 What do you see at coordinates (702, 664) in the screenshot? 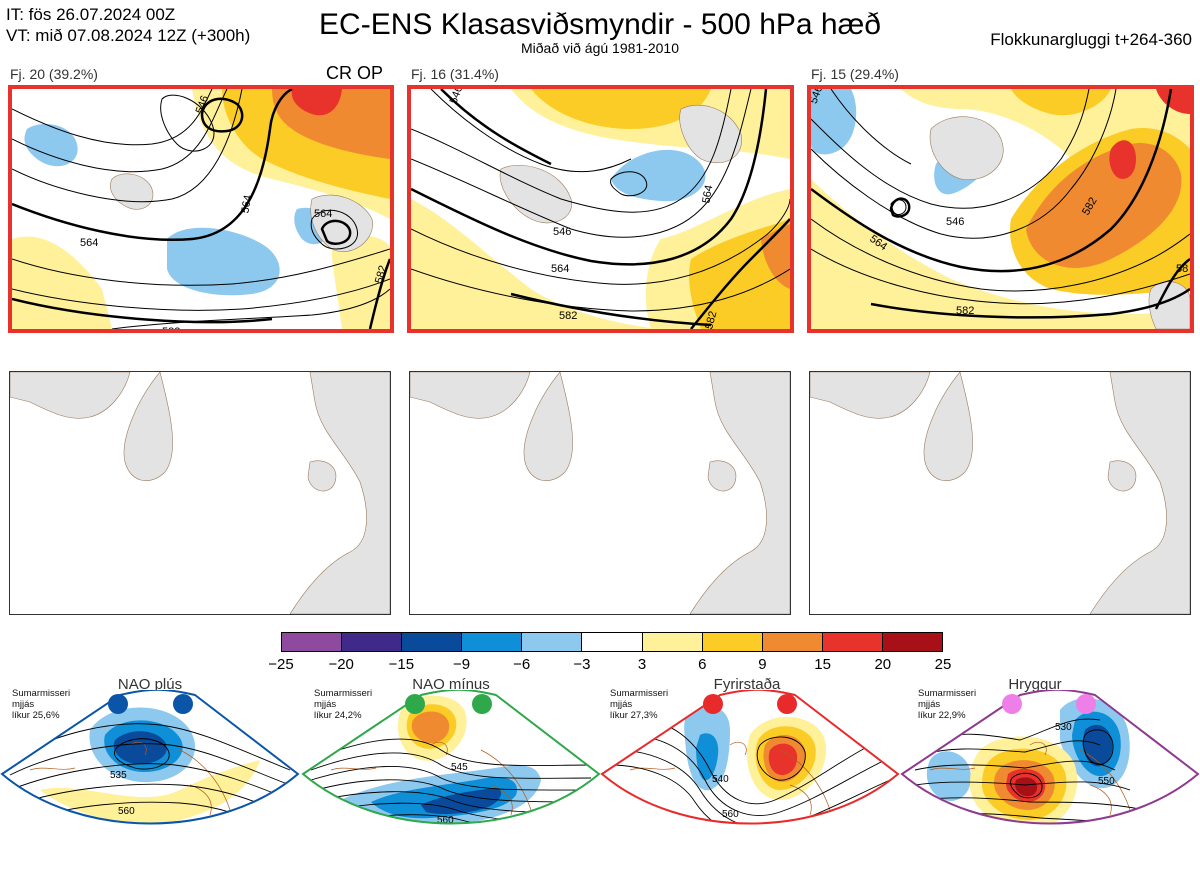
I see `colorbar-tick-label: 6` at bounding box center [702, 664].